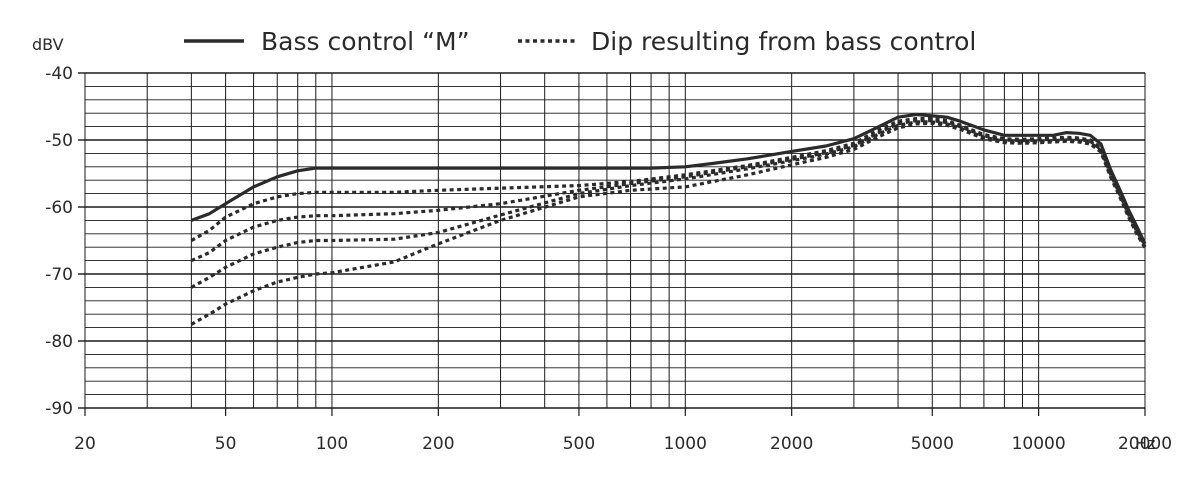 The height and width of the screenshot is (482, 1186). What do you see at coordinates (579, 444) in the screenshot?
I see `x-tick-label: 500` at bounding box center [579, 444].